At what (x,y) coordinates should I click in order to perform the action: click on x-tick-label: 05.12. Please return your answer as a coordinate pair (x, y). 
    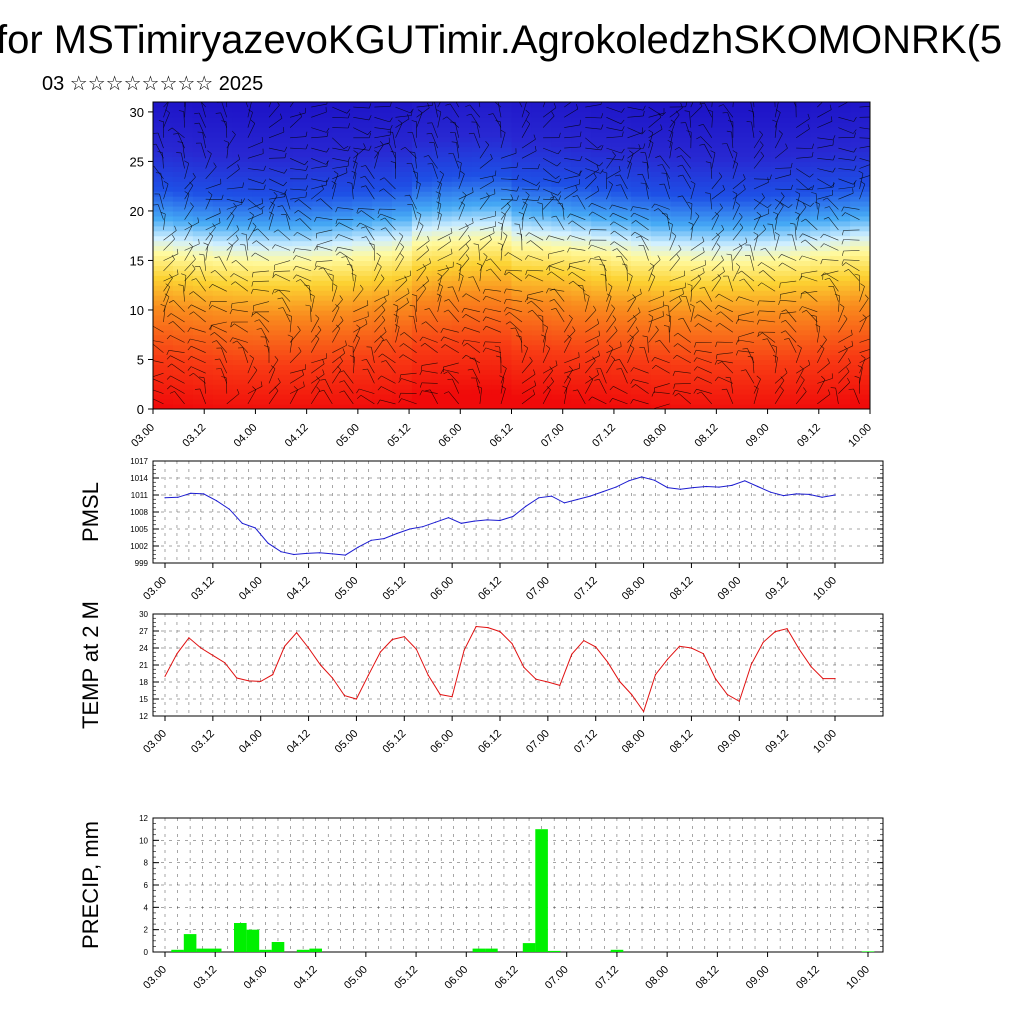
    Looking at the image, I should click on (394, 589).